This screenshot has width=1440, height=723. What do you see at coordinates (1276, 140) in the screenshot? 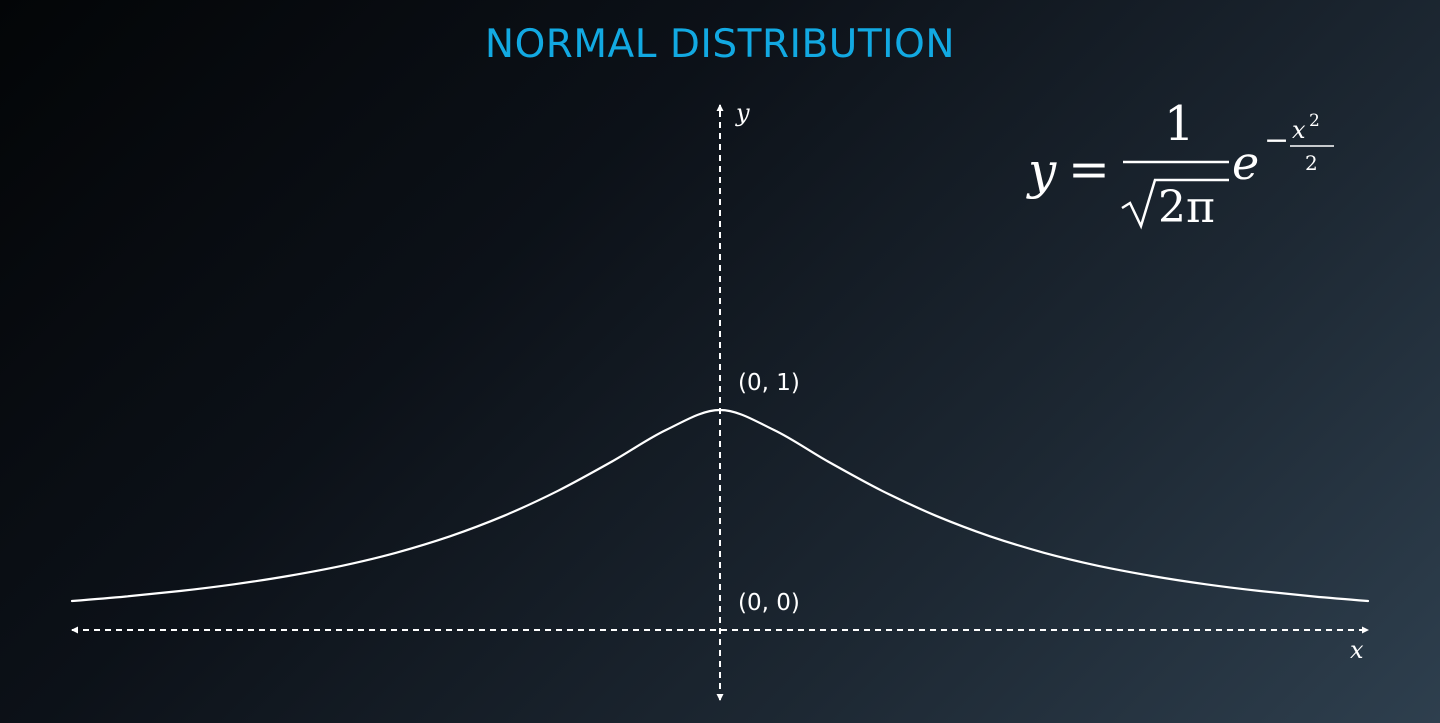
I see `formula-exp-sign: −` at bounding box center [1276, 140].